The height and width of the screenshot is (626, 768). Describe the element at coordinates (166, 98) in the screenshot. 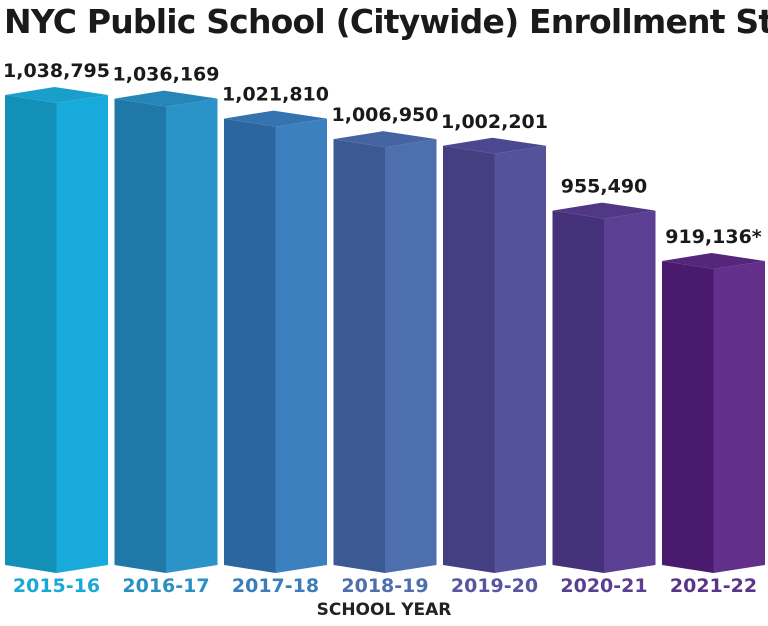

I see `bar-2016-17-top-face` at that location.